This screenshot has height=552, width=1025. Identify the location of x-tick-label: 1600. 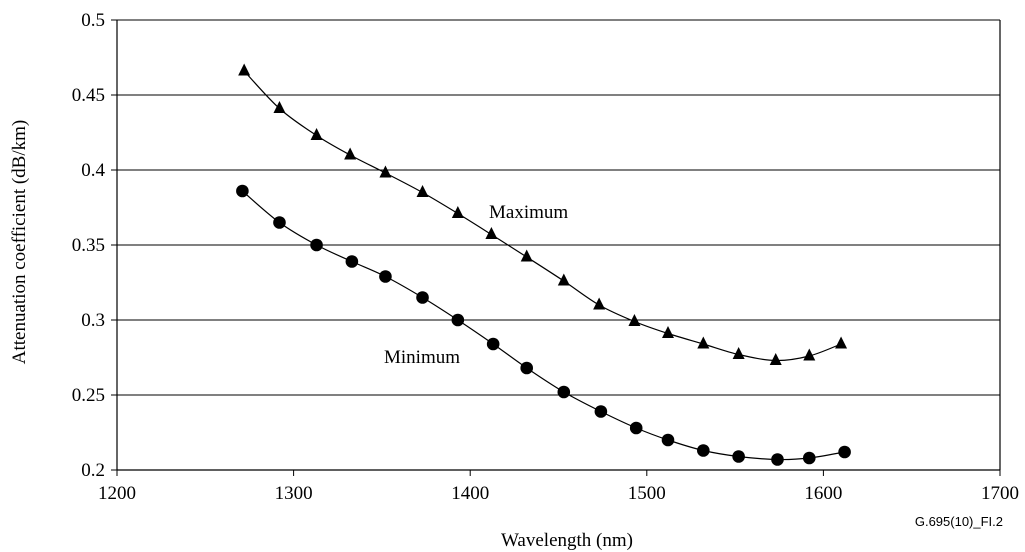
(823, 493).